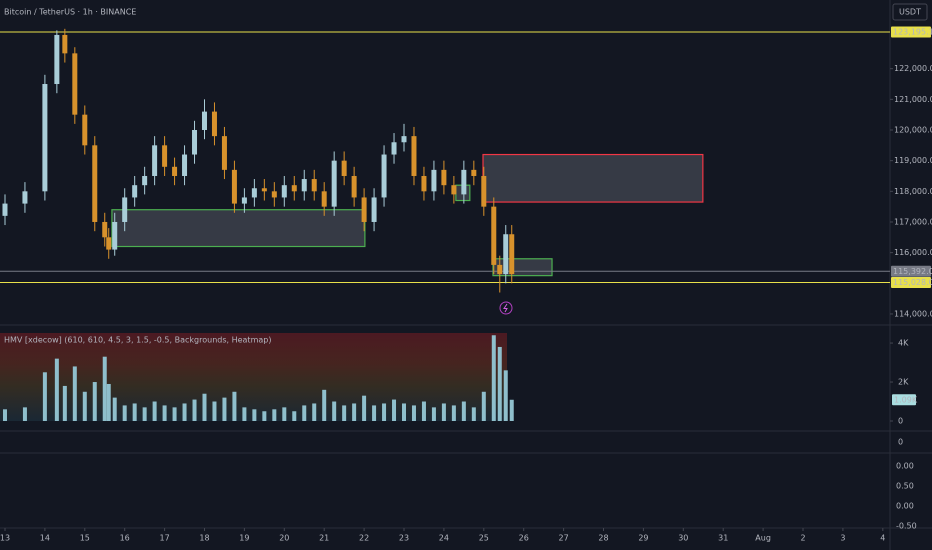 This screenshot has width=932, height=550. I want to click on volume-tick-label: 2K, so click(903, 382).